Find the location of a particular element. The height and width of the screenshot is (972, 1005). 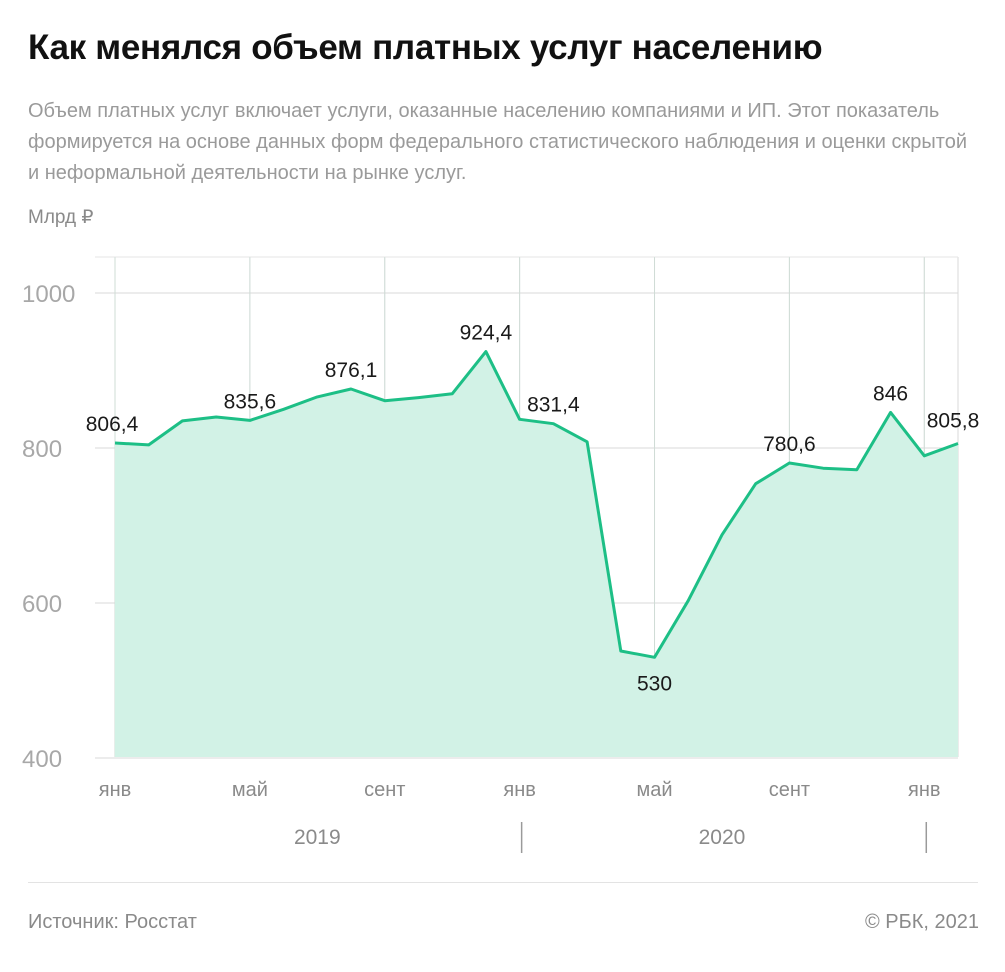

data-label: 831,4 is located at coordinates (553, 405).